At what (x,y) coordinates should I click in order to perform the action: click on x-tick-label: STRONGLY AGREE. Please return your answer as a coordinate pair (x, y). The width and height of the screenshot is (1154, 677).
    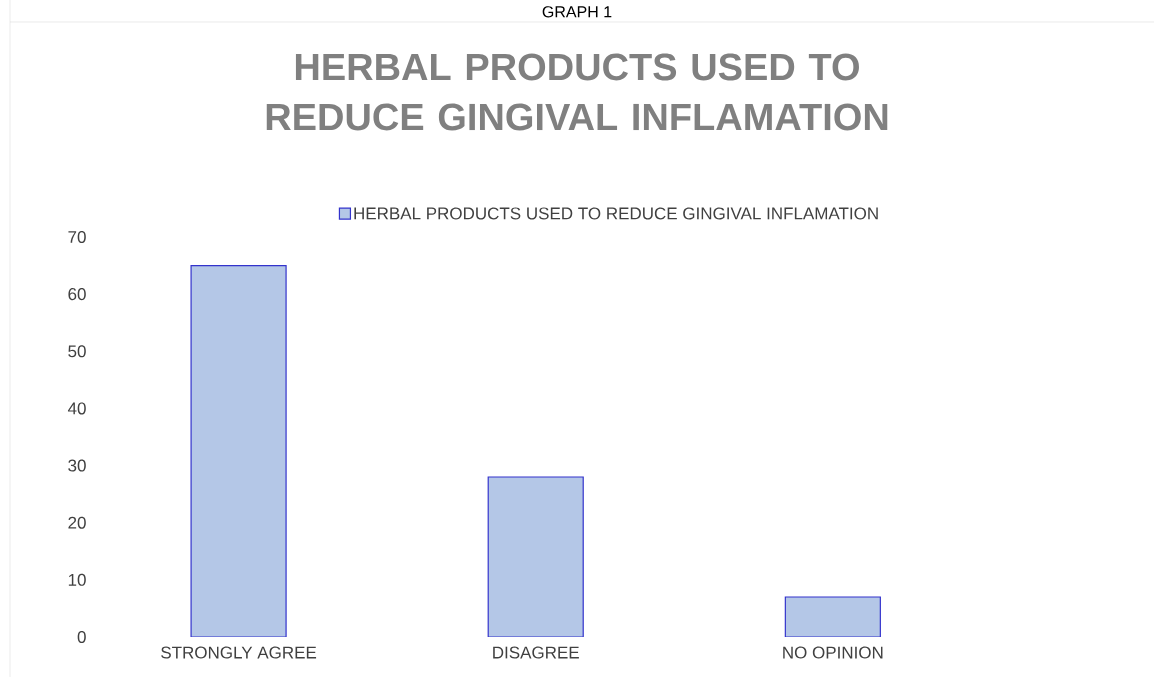
    Looking at the image, I should click on (239, 652).